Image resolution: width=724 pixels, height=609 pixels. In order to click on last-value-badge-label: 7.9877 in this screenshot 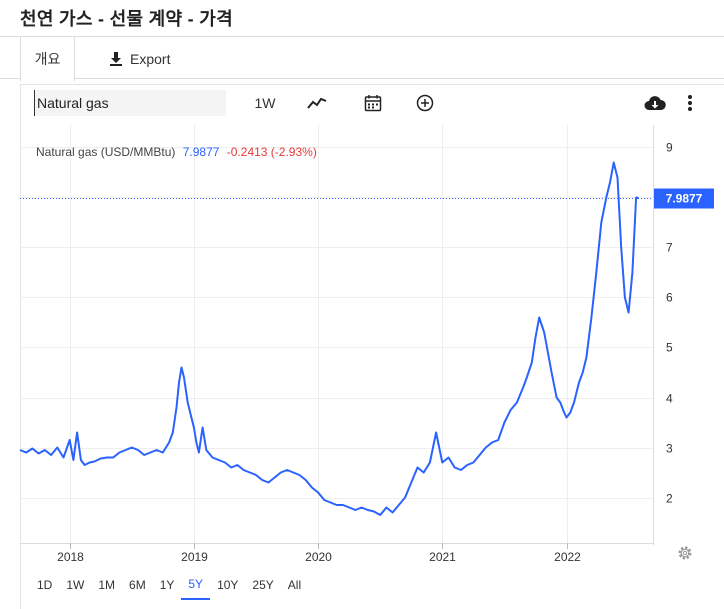, I will do `click(684, 199)`.